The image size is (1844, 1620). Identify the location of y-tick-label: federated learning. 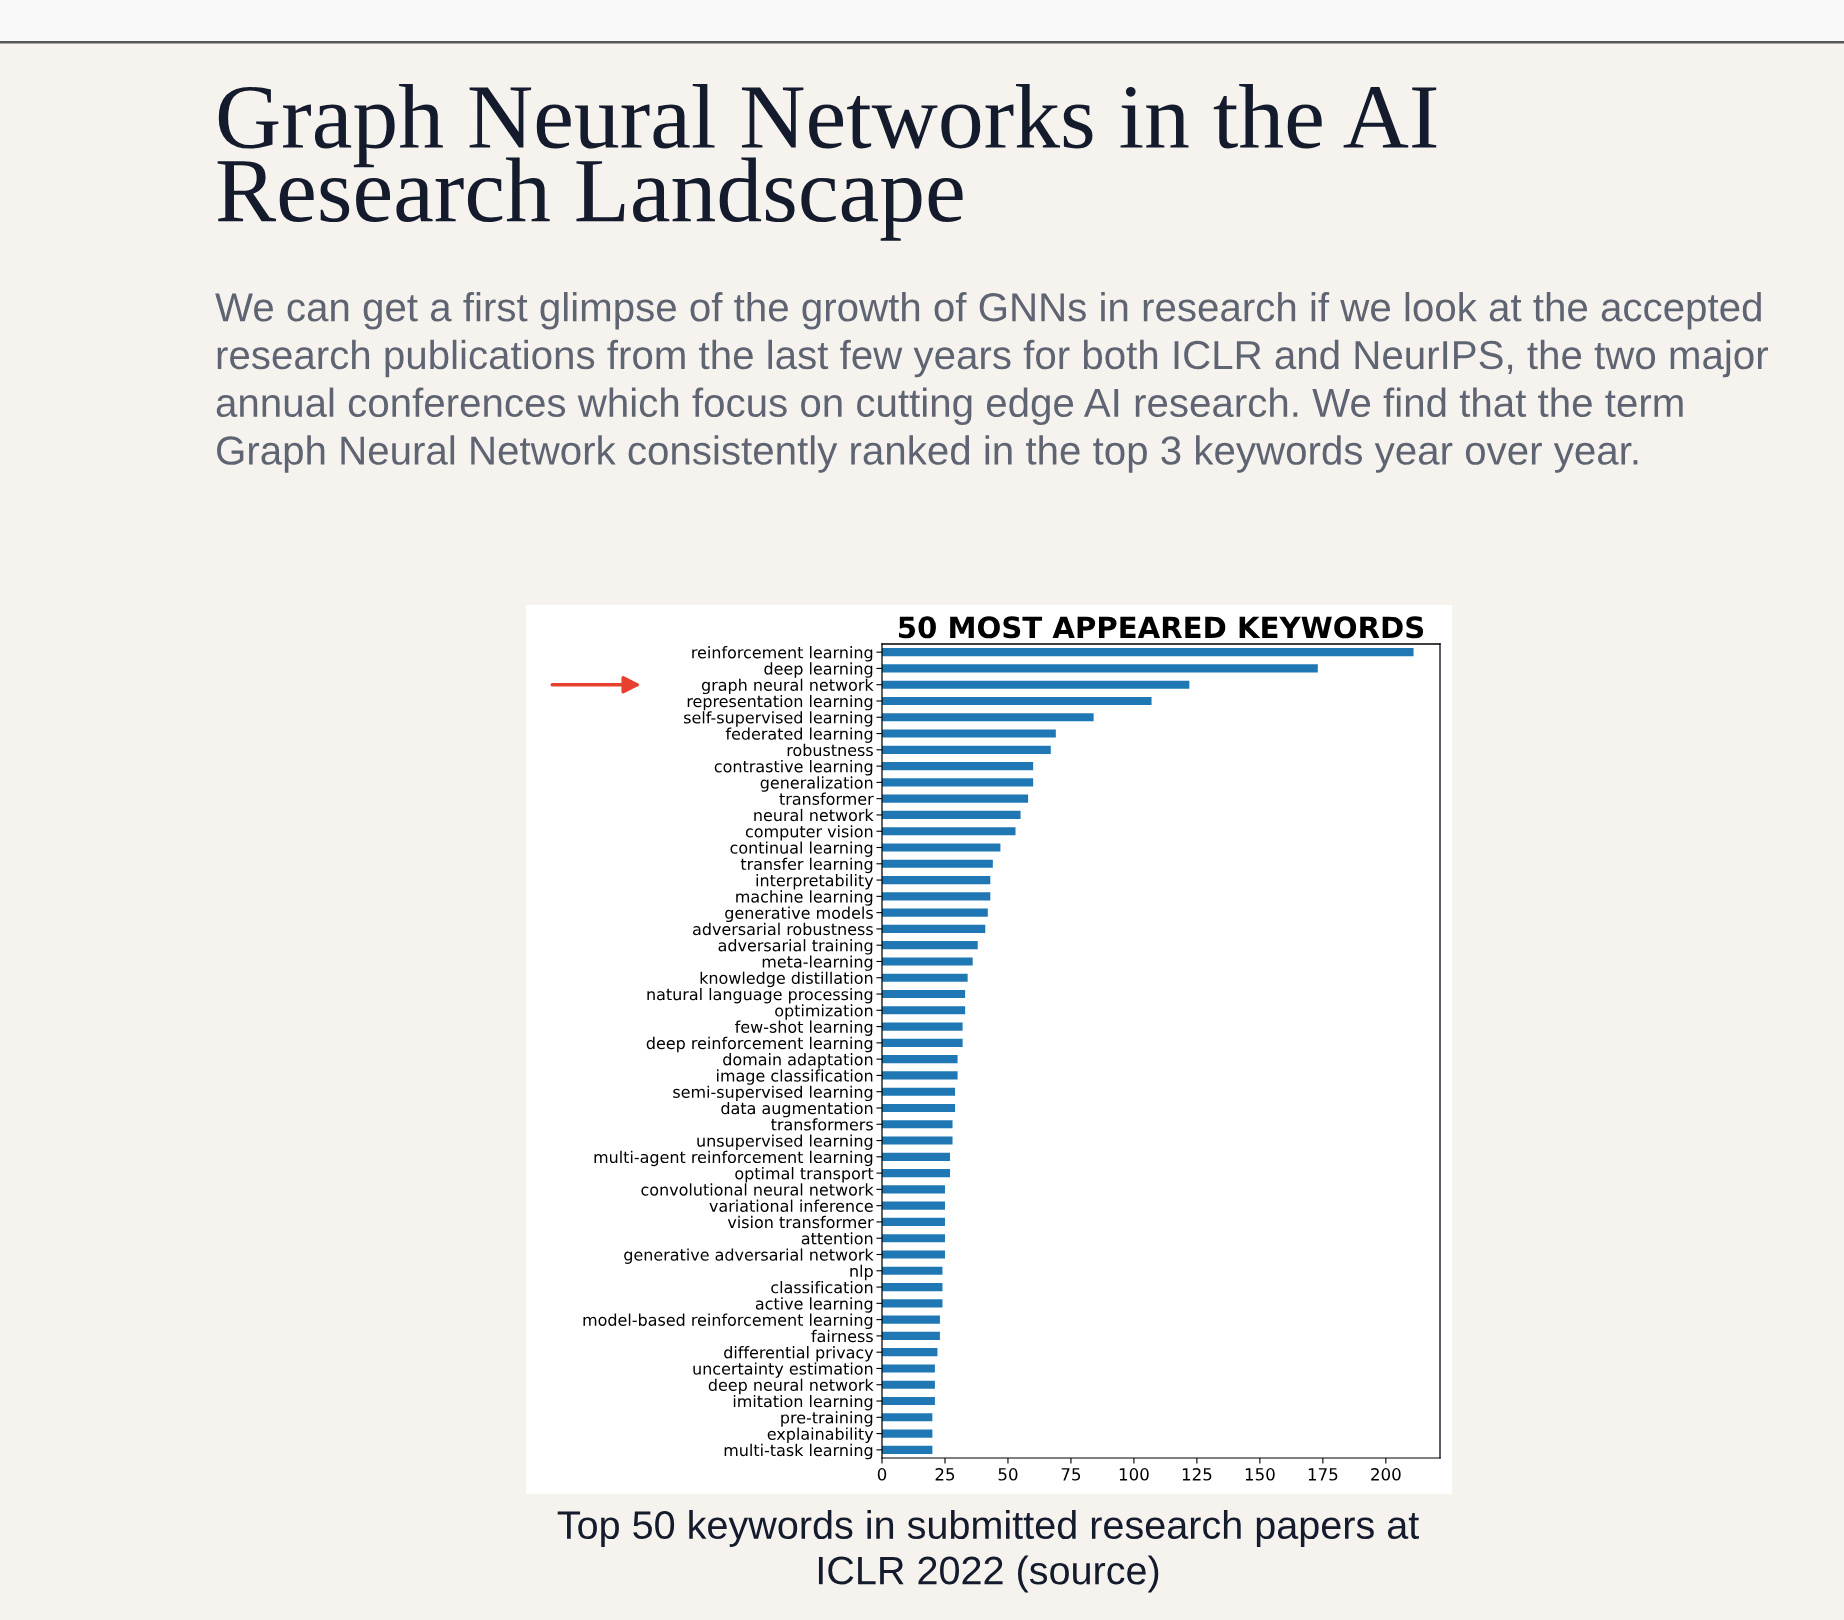
(799, 735).